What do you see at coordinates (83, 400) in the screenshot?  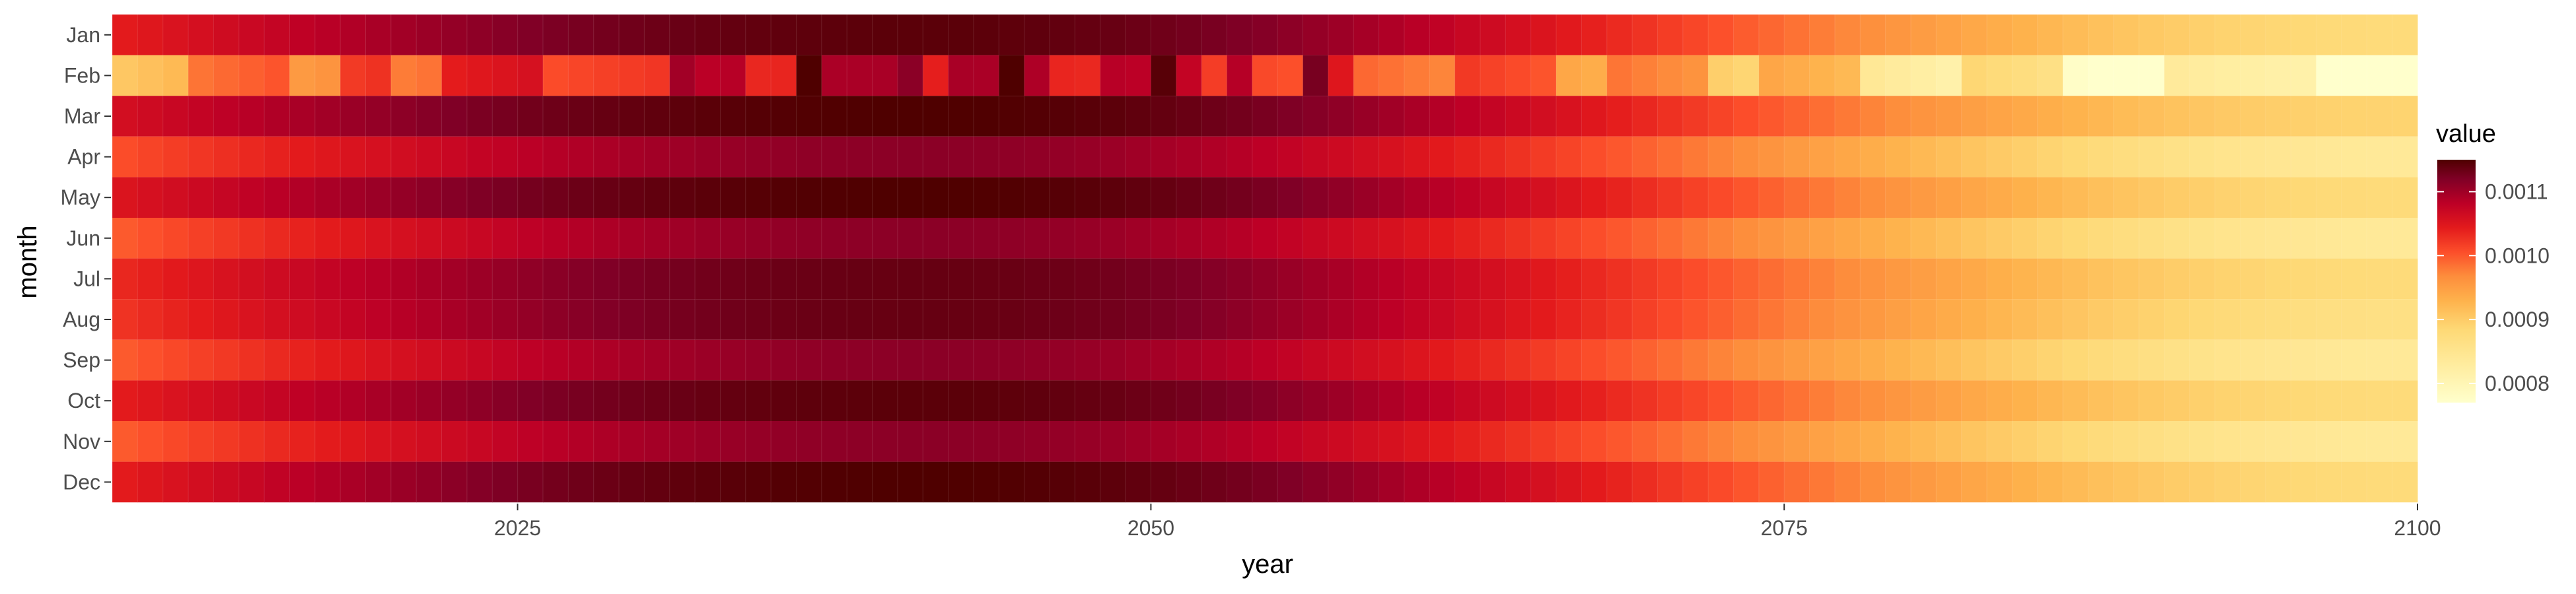 I see `month-tick-label: Oct` at bounding box center [83, 400].